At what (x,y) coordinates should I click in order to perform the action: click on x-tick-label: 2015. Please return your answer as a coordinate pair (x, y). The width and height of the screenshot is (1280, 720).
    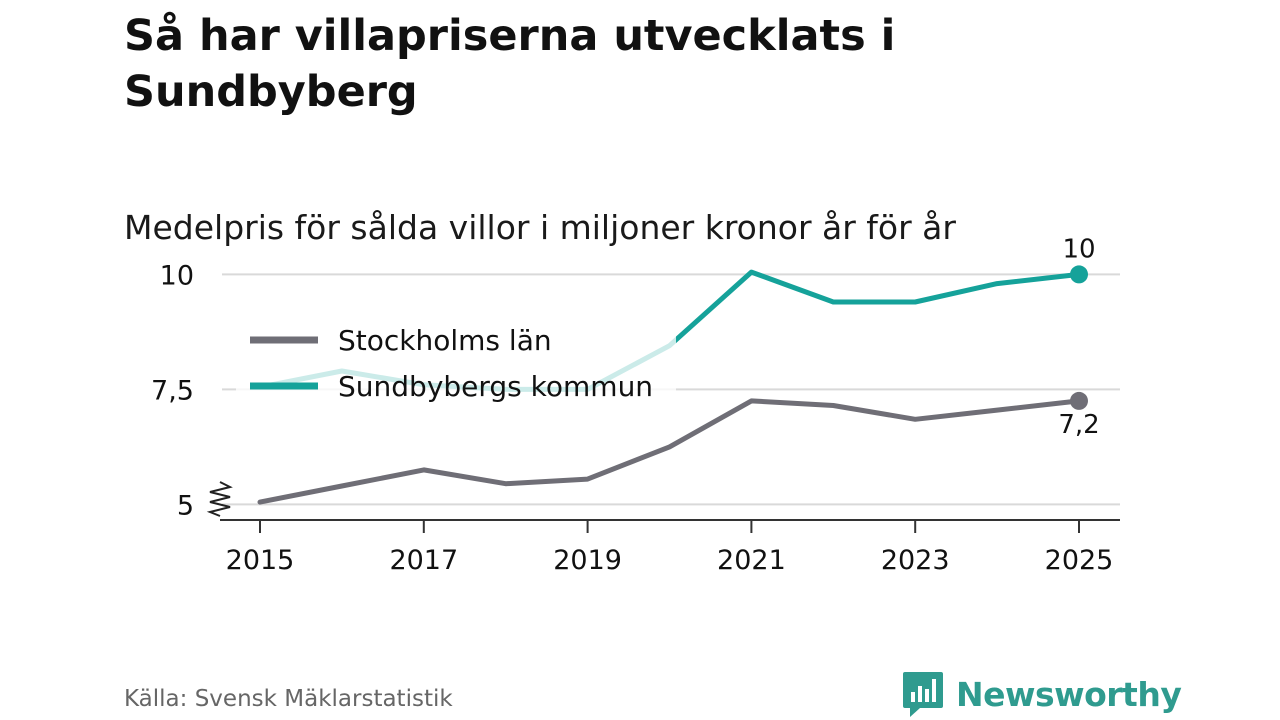
    Looking at the image, I should click on (260, 560).